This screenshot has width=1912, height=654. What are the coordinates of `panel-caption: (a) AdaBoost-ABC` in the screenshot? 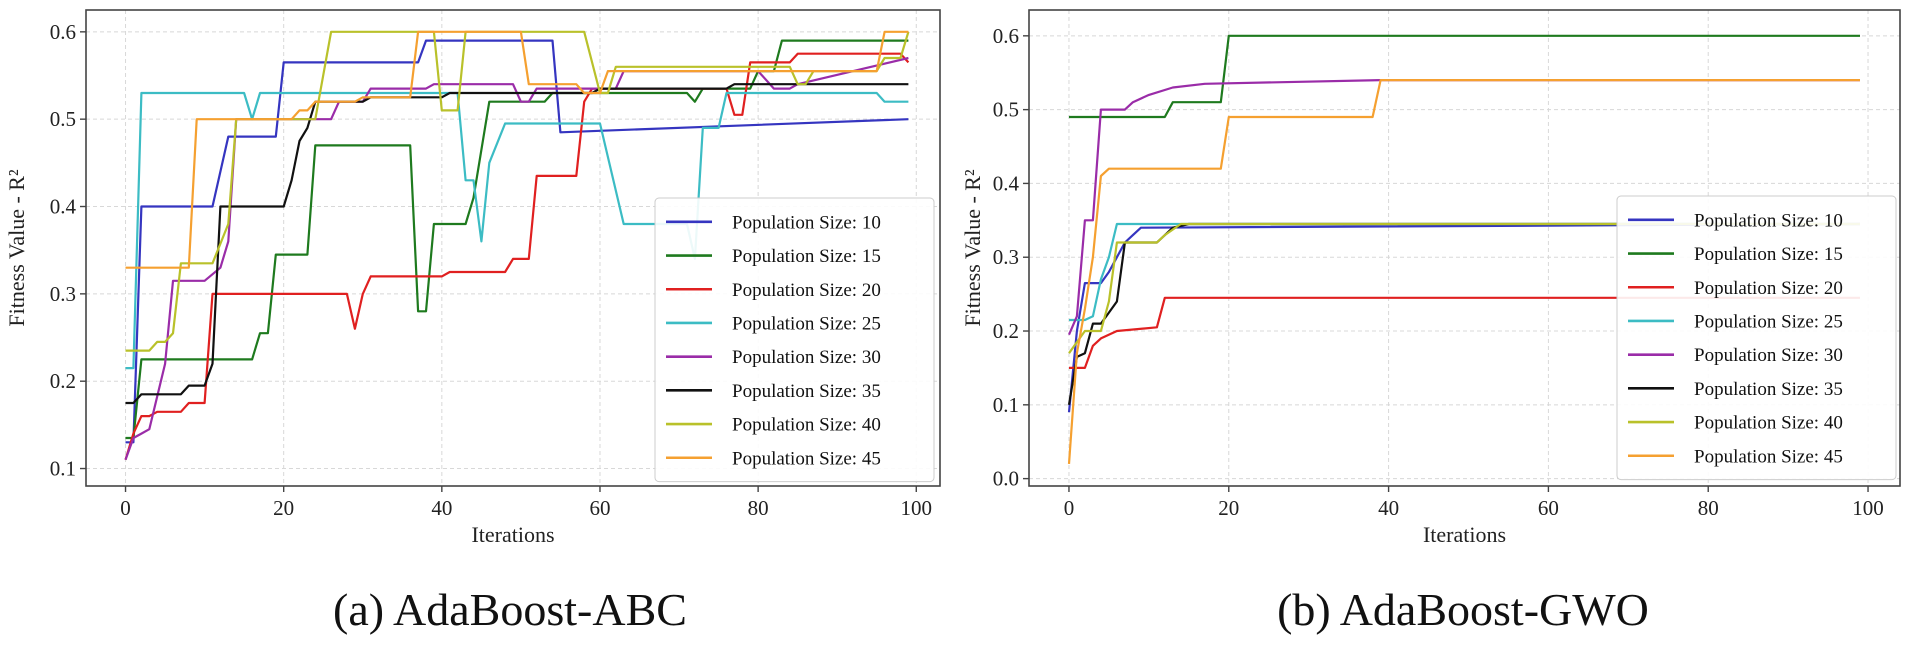 It's located at (510, 609).